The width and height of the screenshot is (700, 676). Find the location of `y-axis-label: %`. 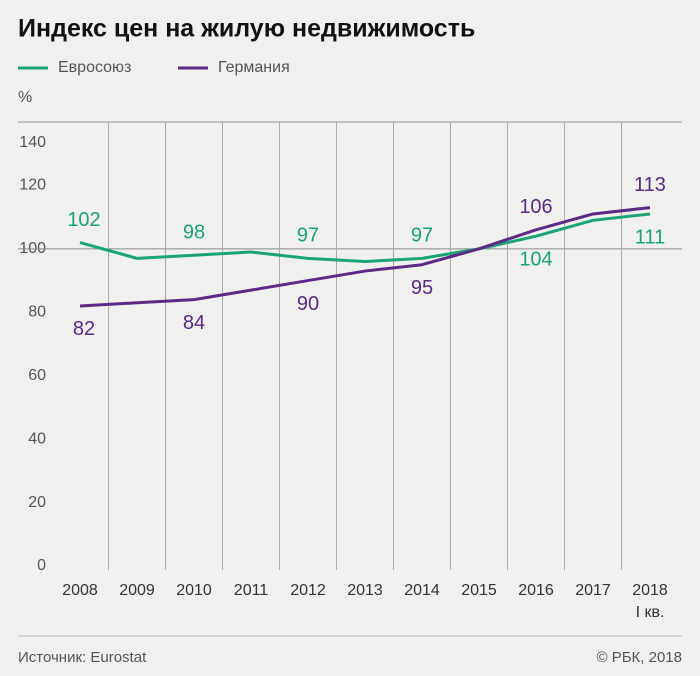

y-axis-label: % is located at coordinates (25, 97).